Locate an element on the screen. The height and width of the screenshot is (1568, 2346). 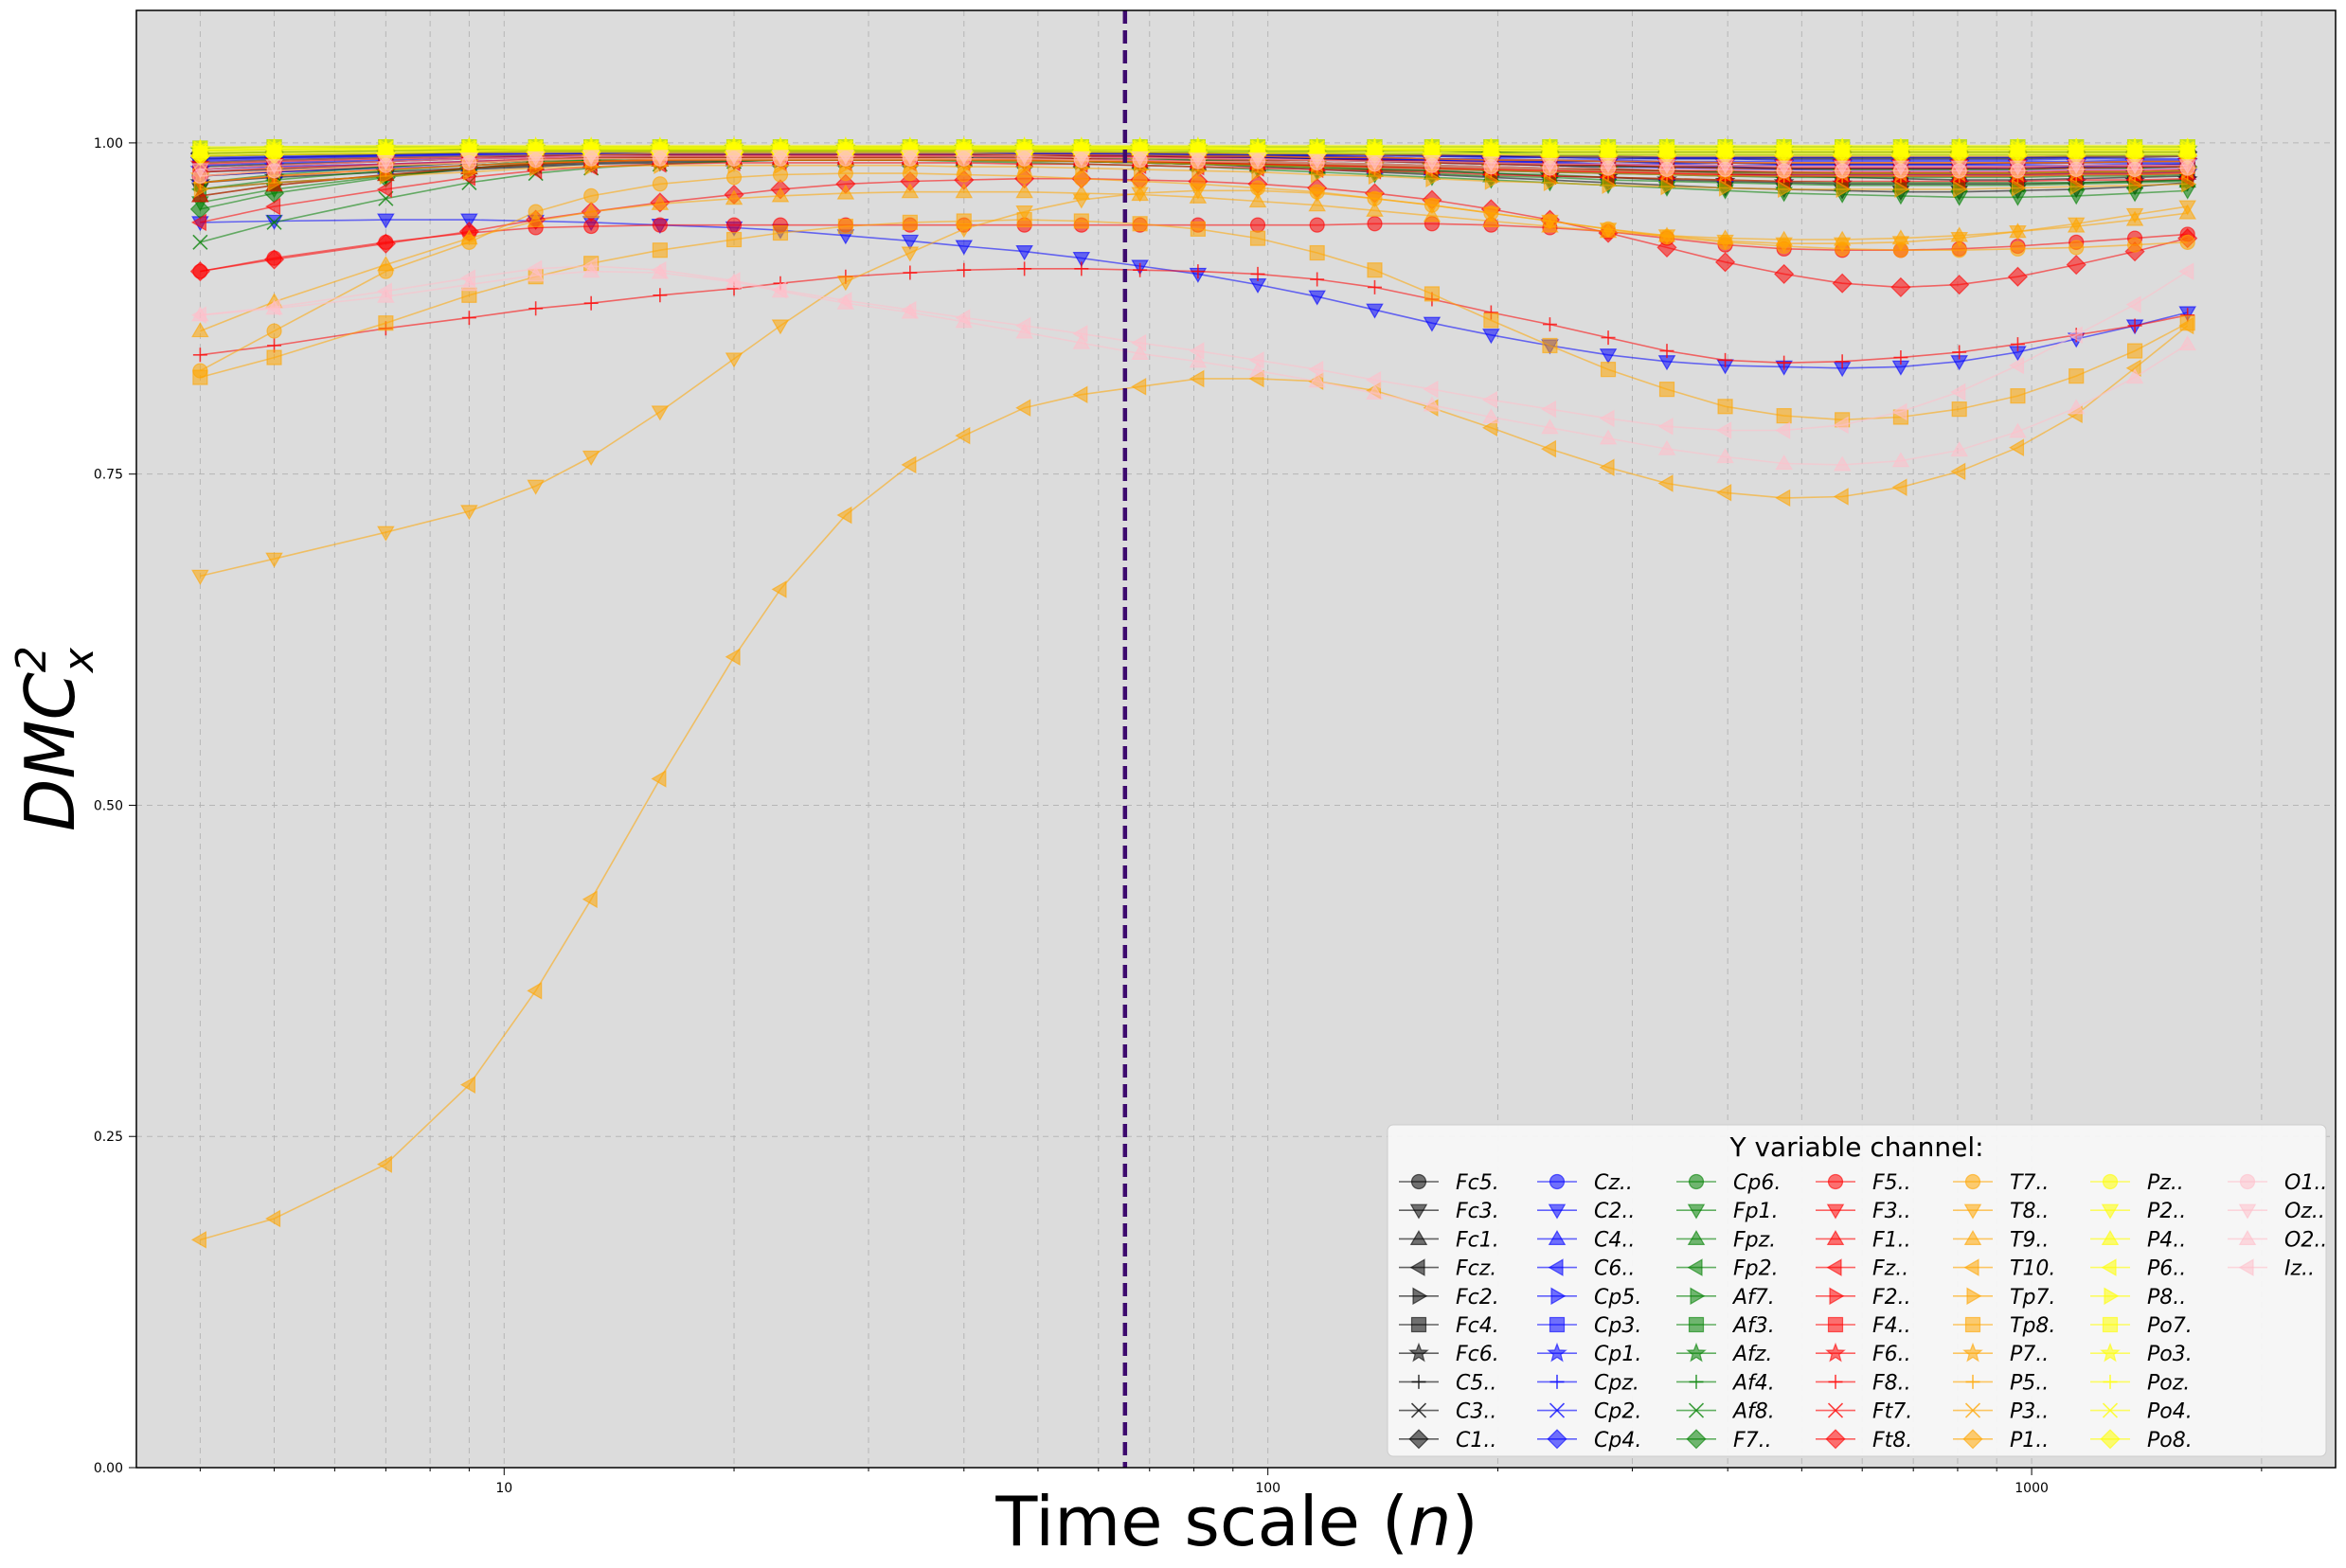
legend-label: F2.. is located at coordinates (1892, 1298).